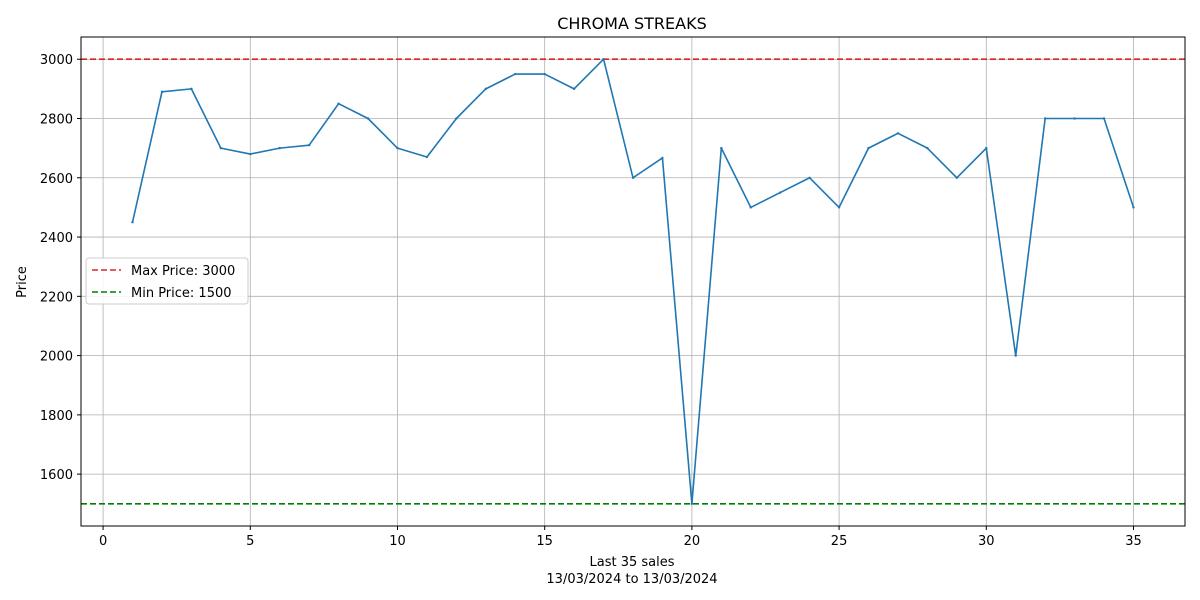  I want to click on legend-box, so click(167, 281).